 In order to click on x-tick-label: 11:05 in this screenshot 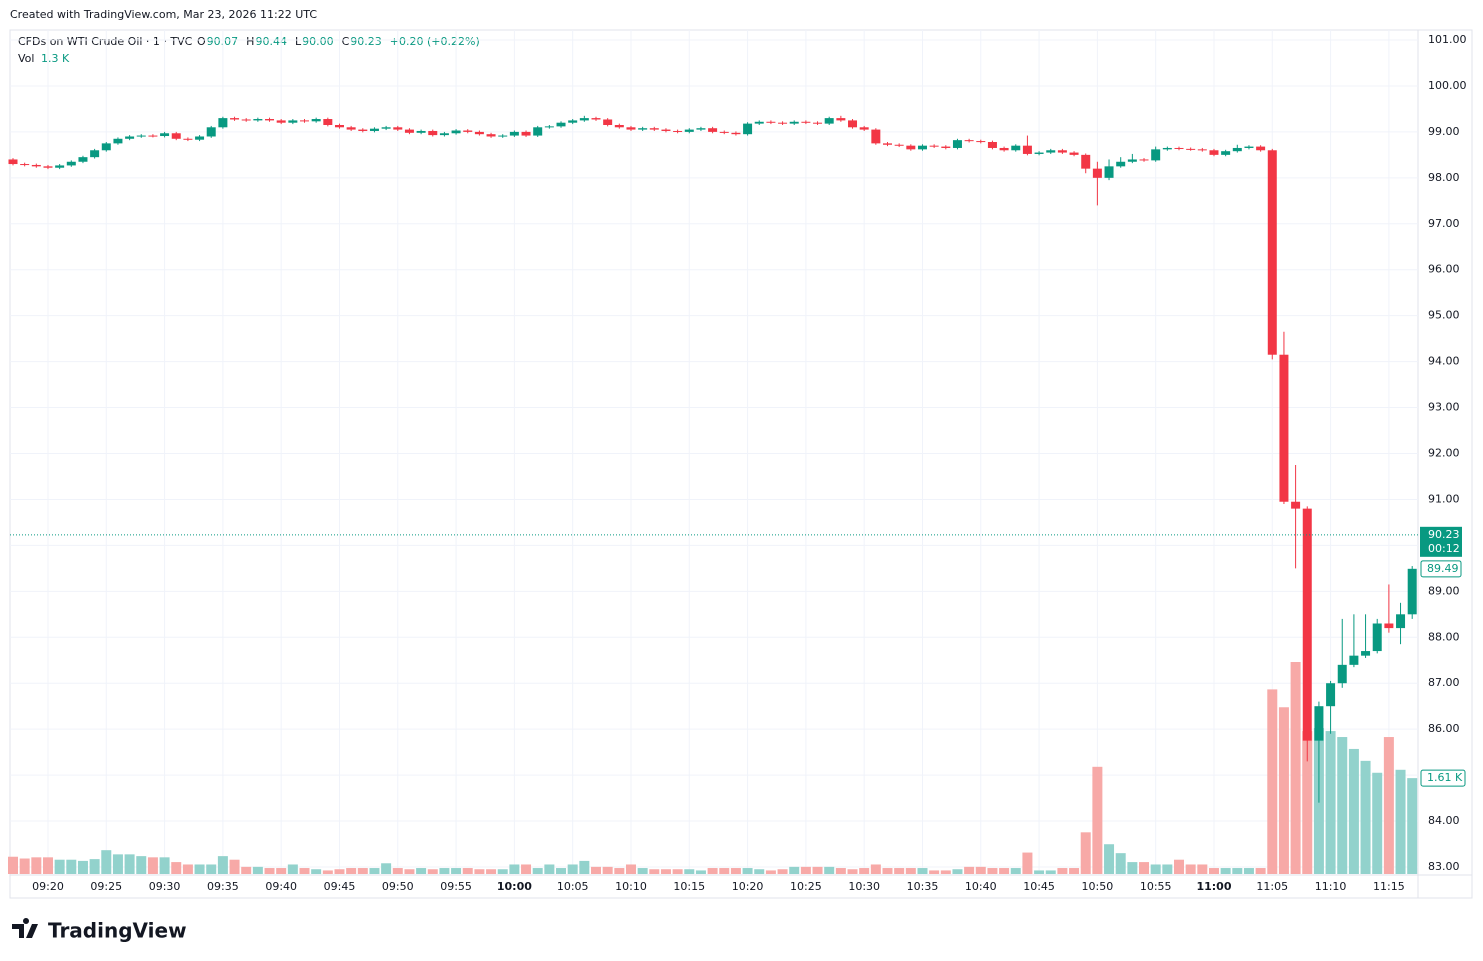, I will do `click(1272, 886)`.